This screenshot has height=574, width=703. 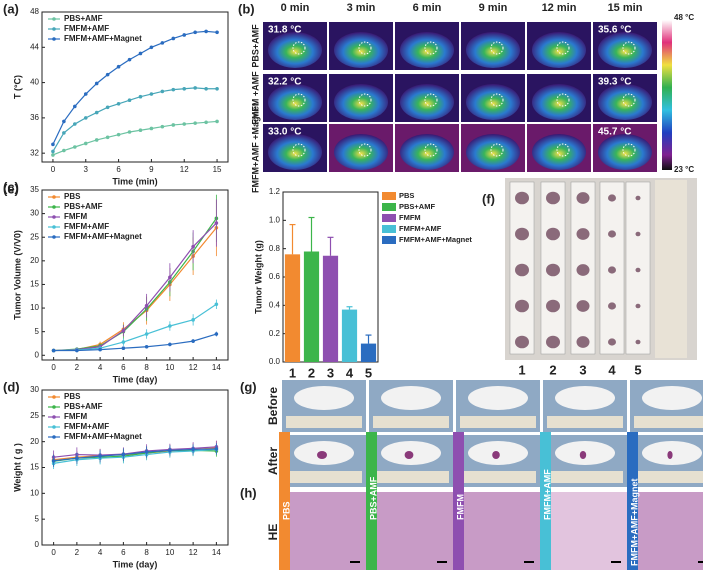 What do you see at coordinates (258, 277) in the screenshot?
I see `y-axis-label: Tumor Weight (g)` at bounding box center [258, 277].